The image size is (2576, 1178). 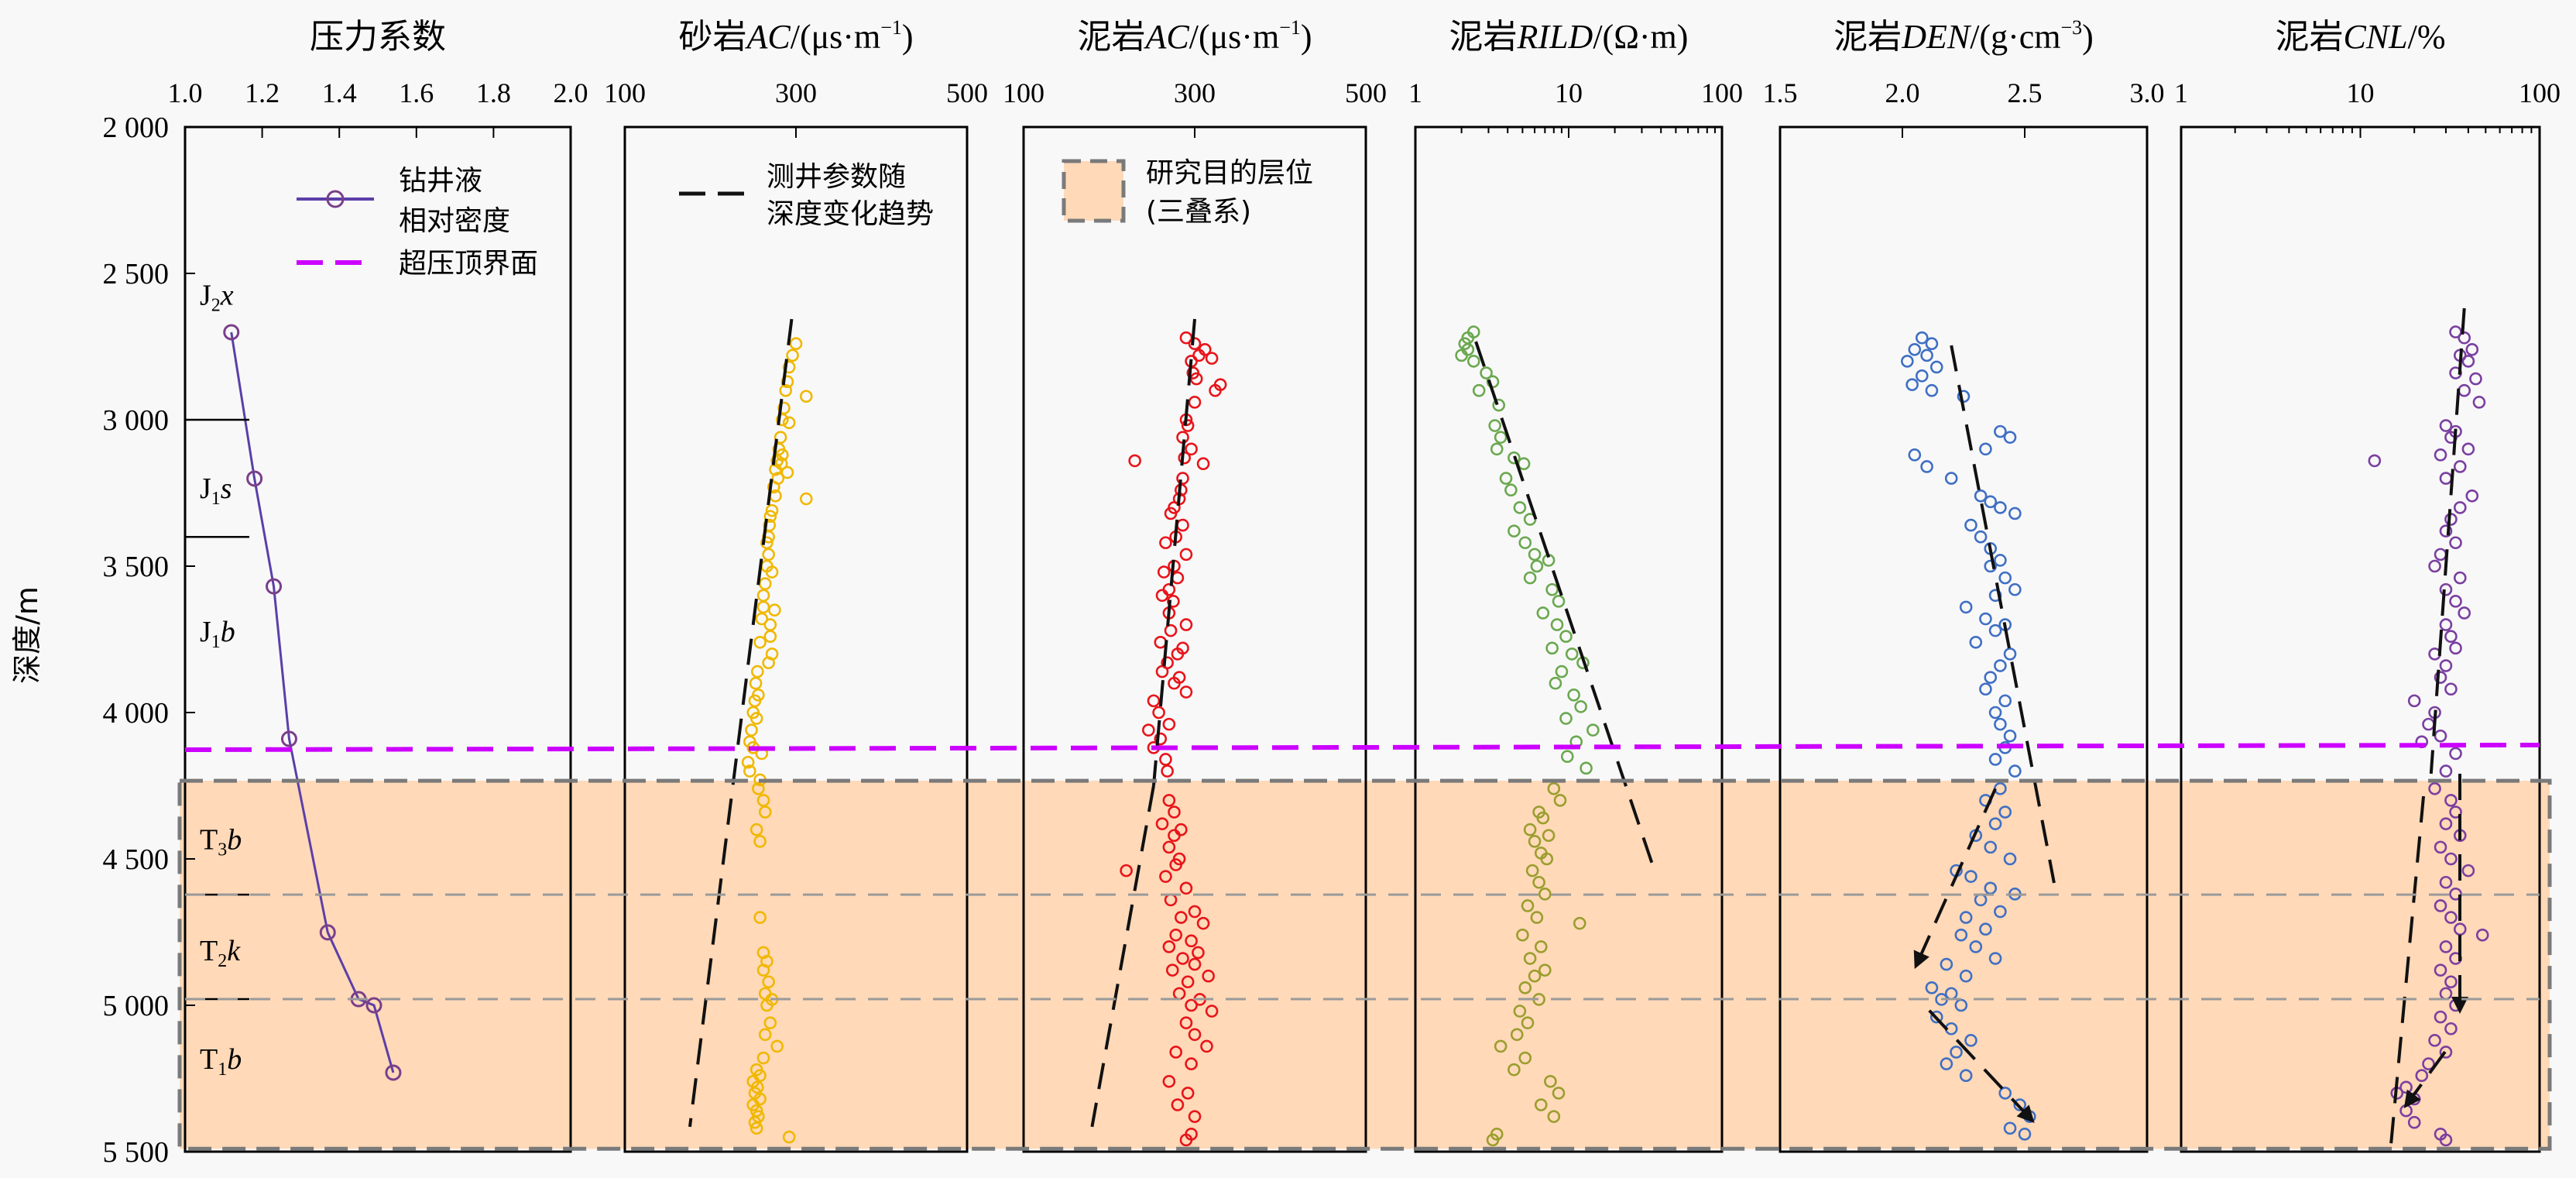 I want to click on formation-label: J1s, so click(x=216, y=490).